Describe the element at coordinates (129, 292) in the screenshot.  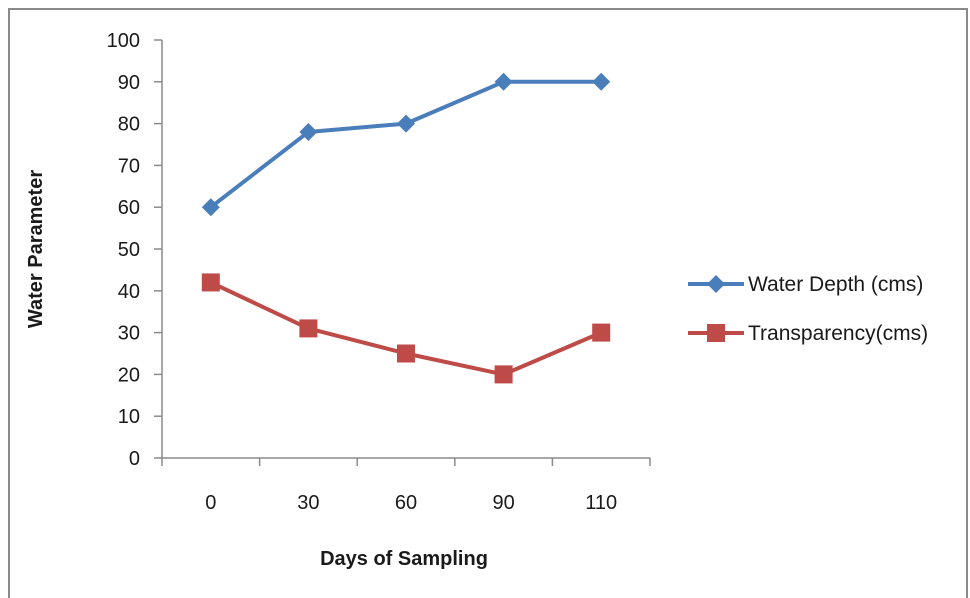
I see `y-tick-label: 40` at that location.